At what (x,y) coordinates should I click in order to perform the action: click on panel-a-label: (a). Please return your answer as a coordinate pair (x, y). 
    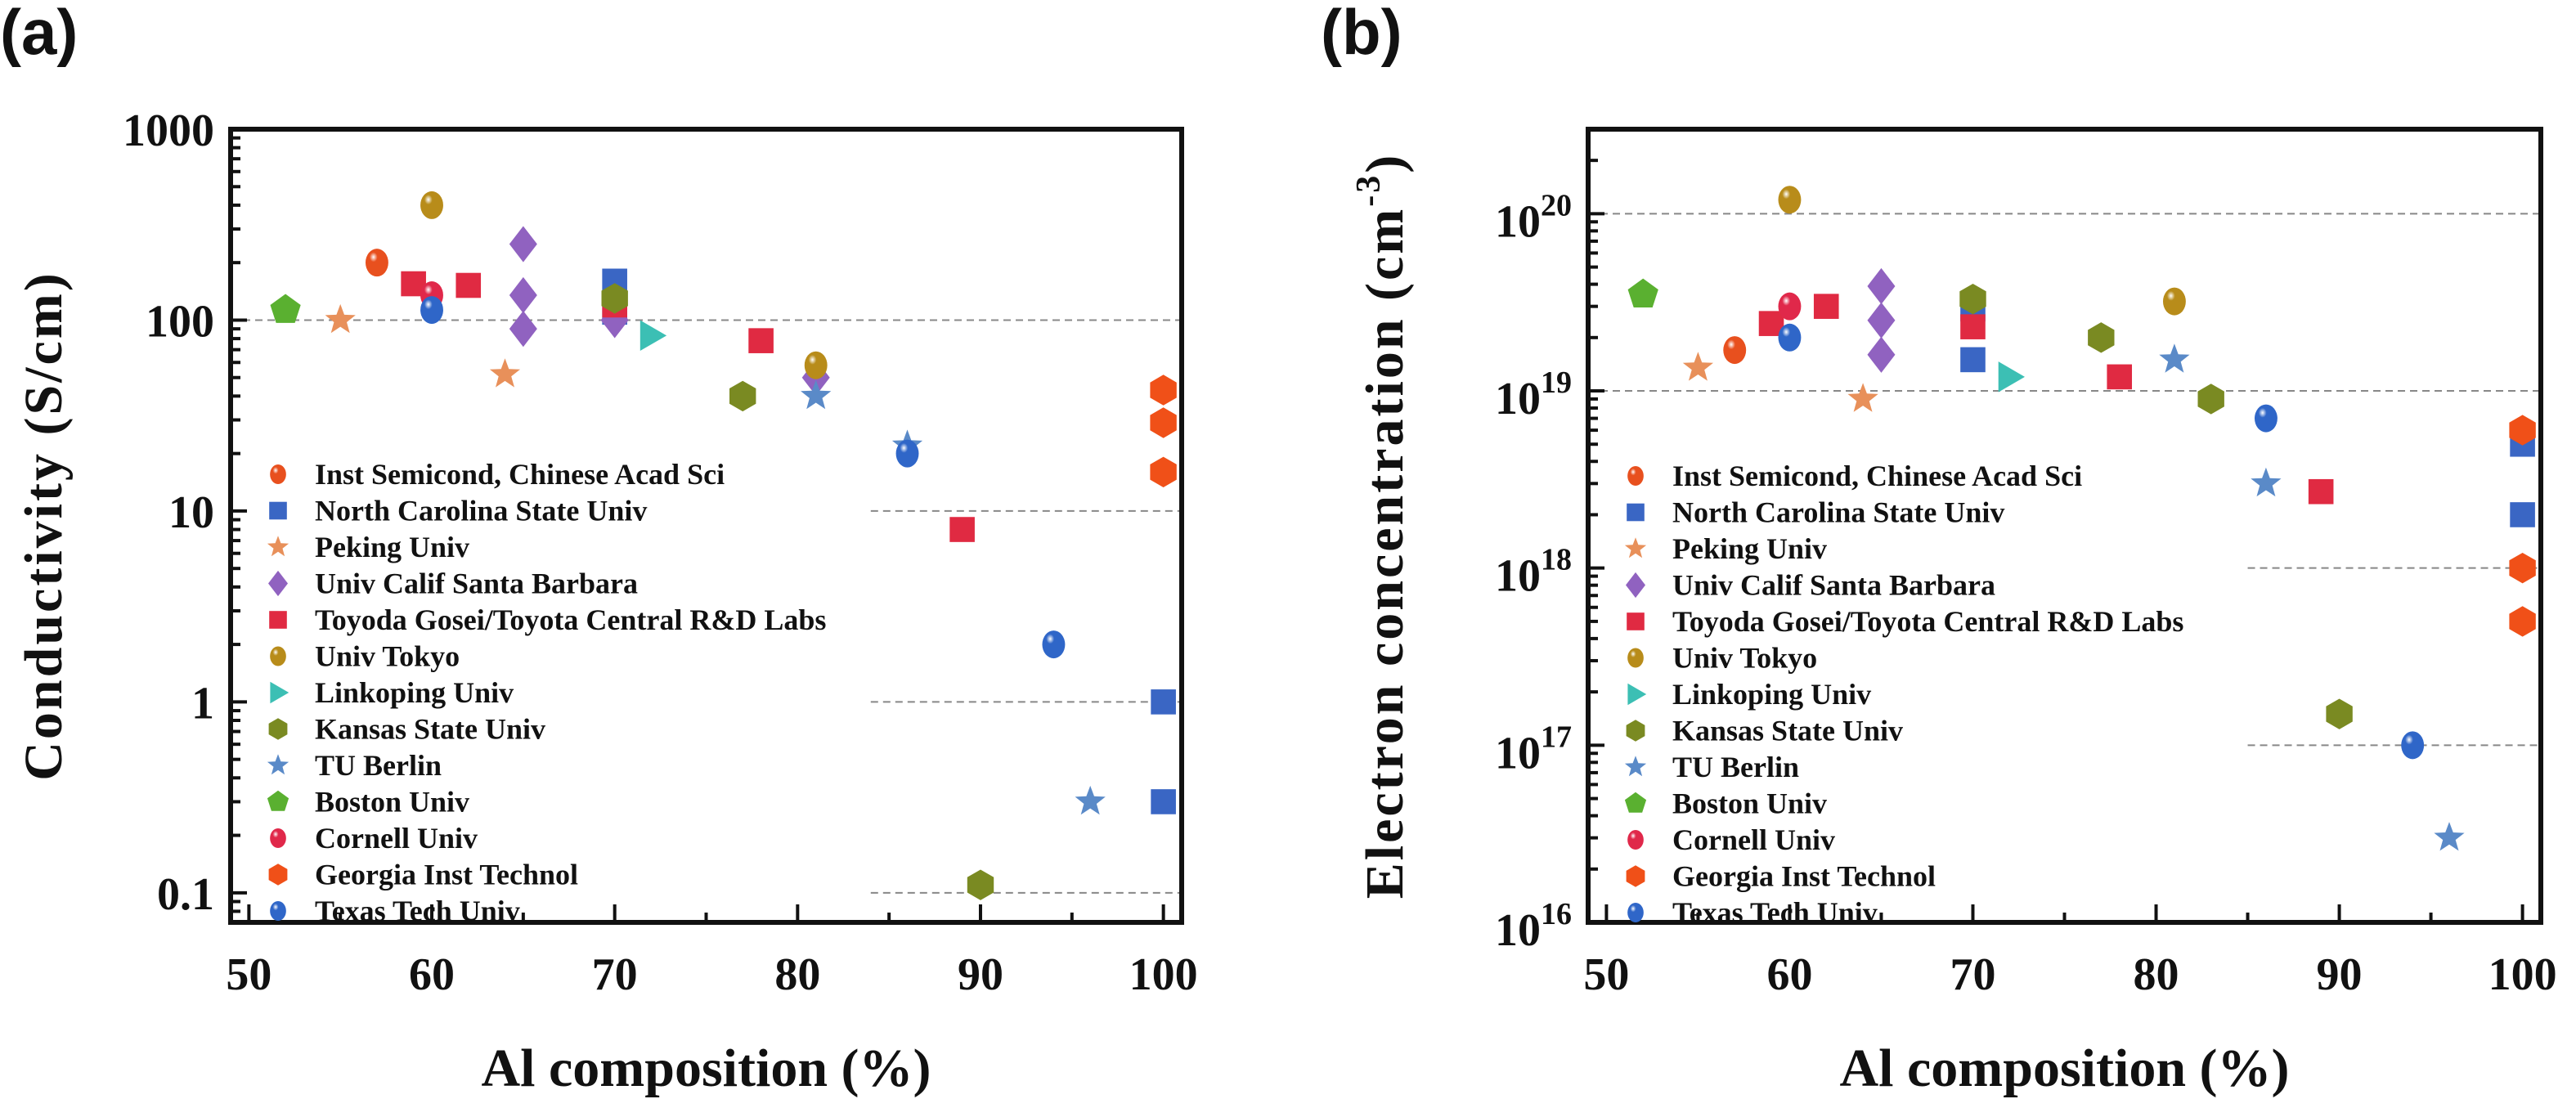
    Looking at the image, I should click on (39, 34).